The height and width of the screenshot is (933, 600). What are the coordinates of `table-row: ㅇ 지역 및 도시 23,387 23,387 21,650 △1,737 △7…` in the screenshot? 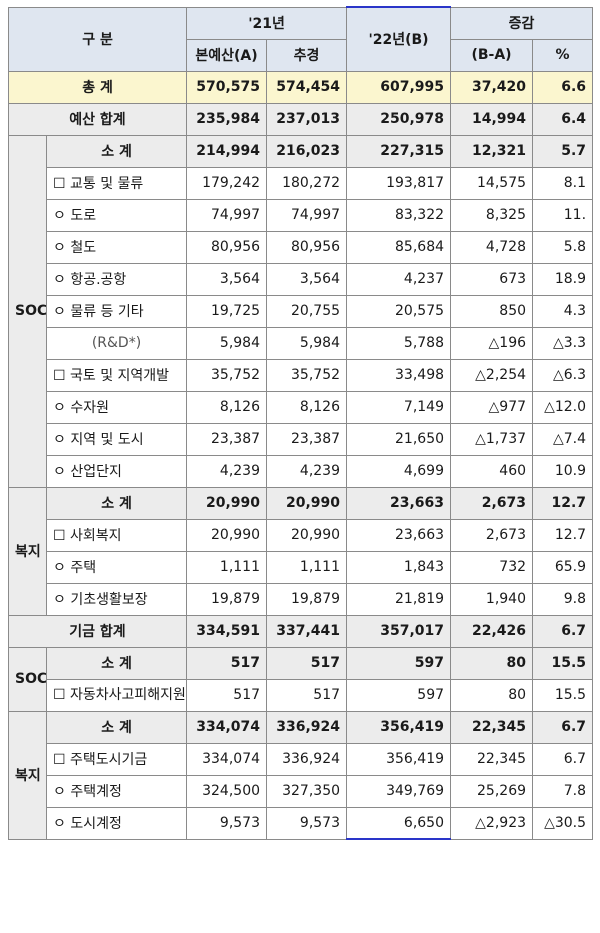 It's located at (301, 439).